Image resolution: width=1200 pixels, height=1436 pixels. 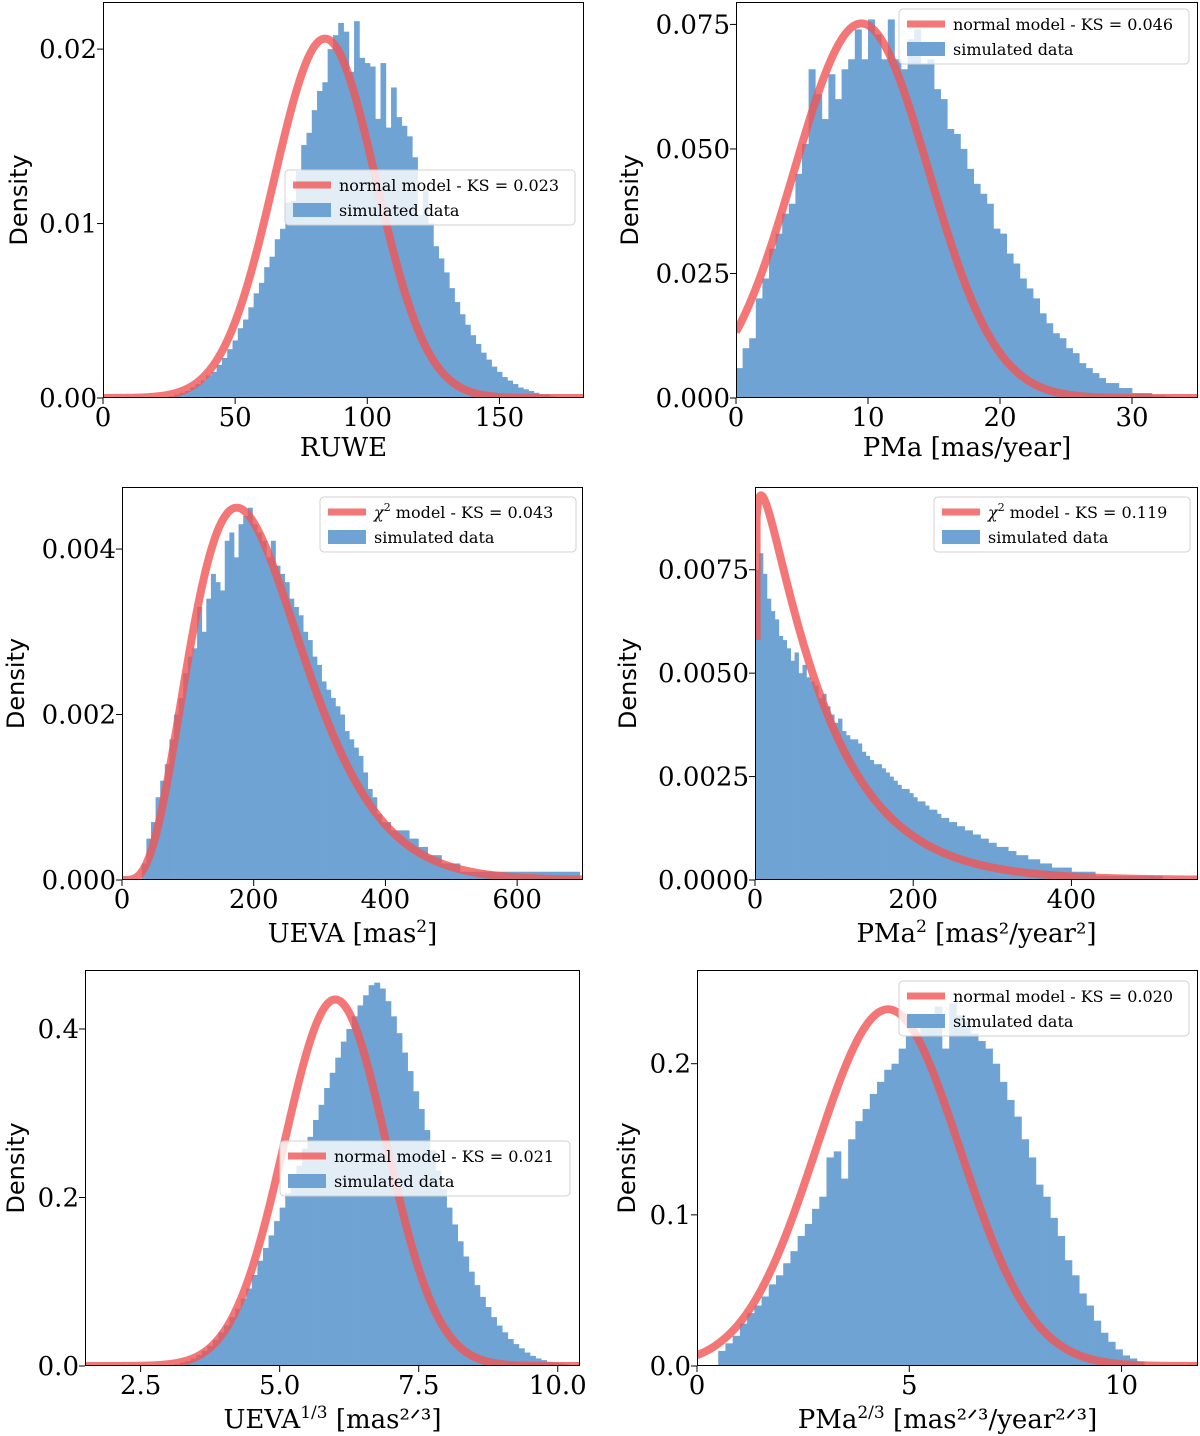 I want to click on legend-box, so click(x=1044, y=1008).